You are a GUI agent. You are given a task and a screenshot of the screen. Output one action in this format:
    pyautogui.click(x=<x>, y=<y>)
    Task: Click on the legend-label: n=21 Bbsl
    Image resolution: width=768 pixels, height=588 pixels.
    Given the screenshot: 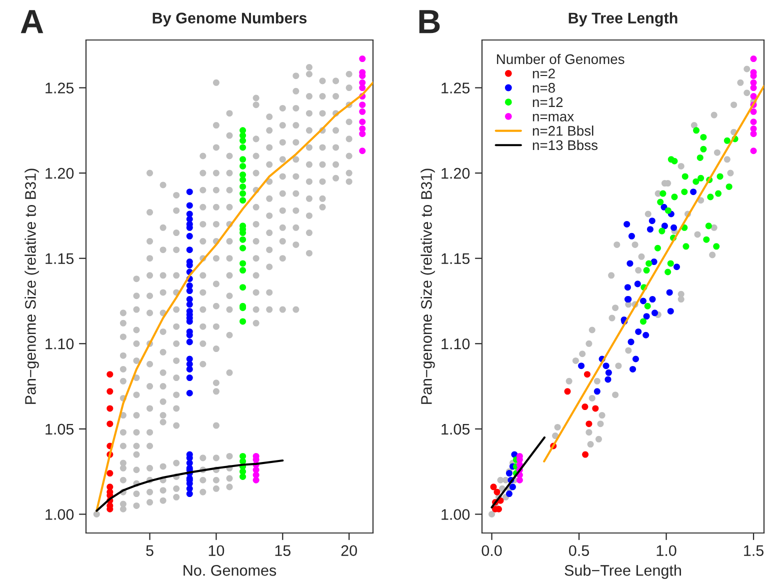 What is the action you would take?
    pyautogui.click(x=563, y=131)
    